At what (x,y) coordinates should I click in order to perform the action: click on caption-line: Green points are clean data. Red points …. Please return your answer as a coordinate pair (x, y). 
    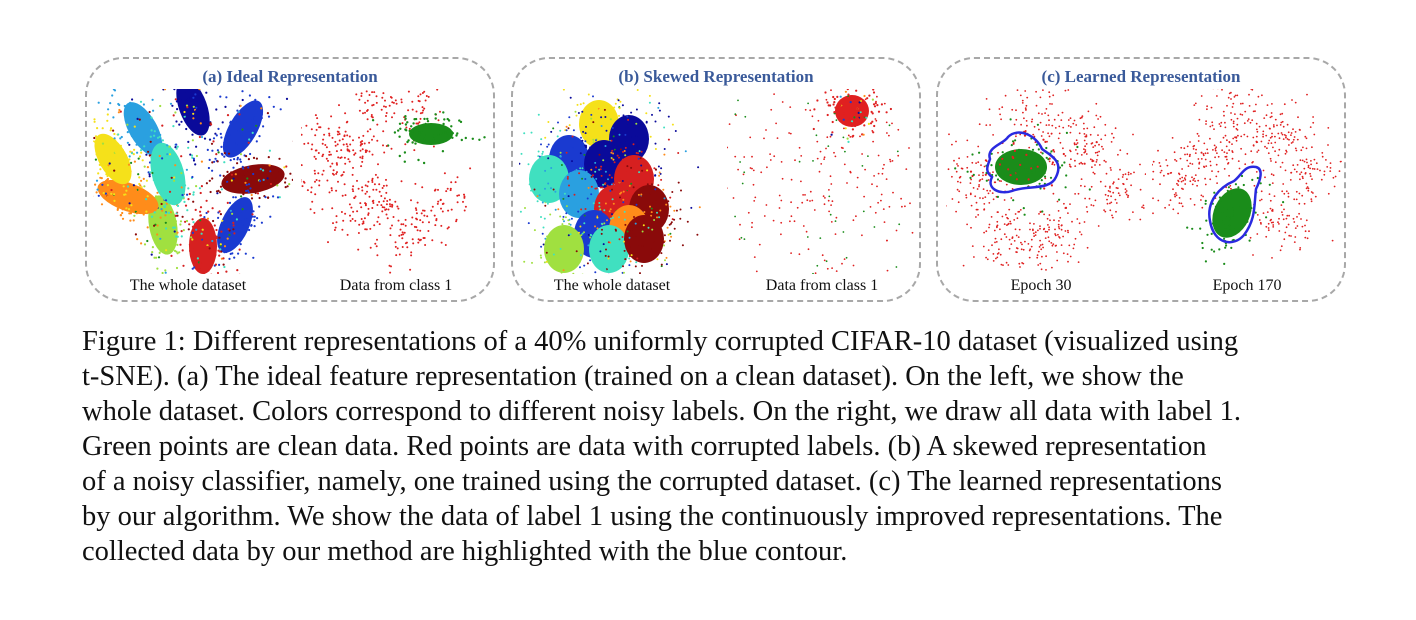
    Looking at the image, I should click on (644, 446).